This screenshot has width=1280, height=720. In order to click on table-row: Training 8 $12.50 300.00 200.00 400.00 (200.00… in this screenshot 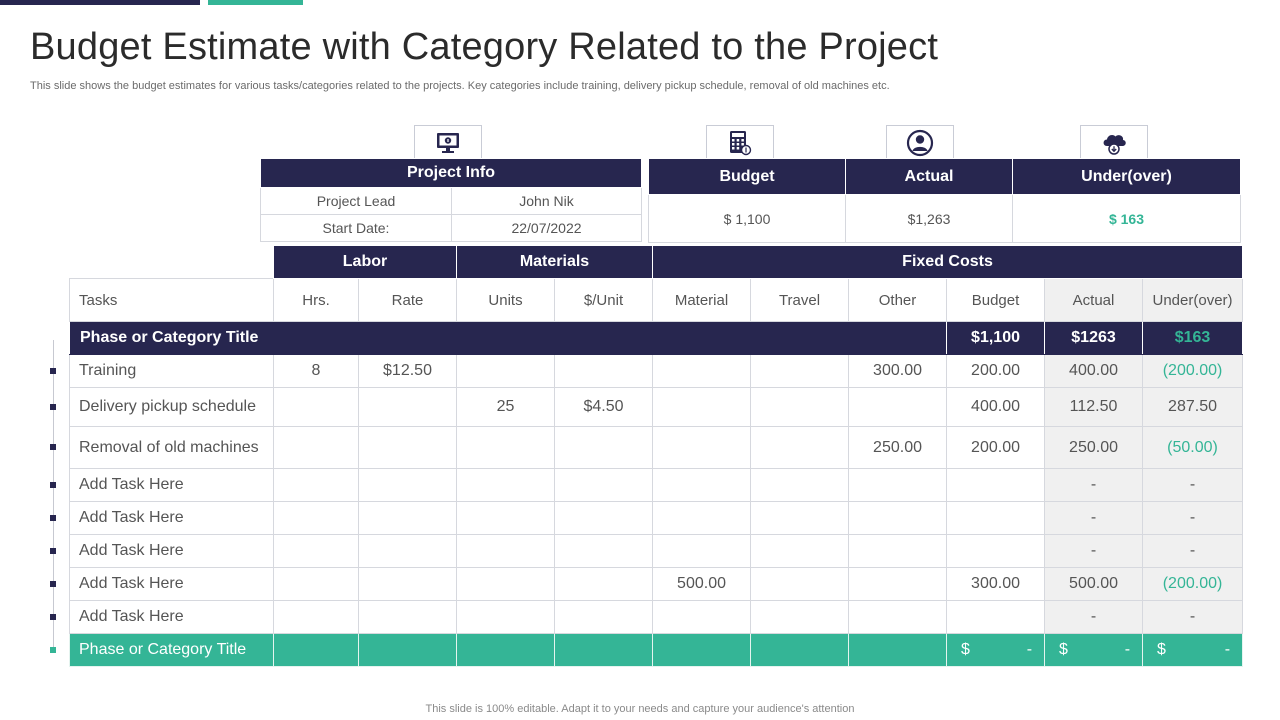, I will do `click(656, 371)`.